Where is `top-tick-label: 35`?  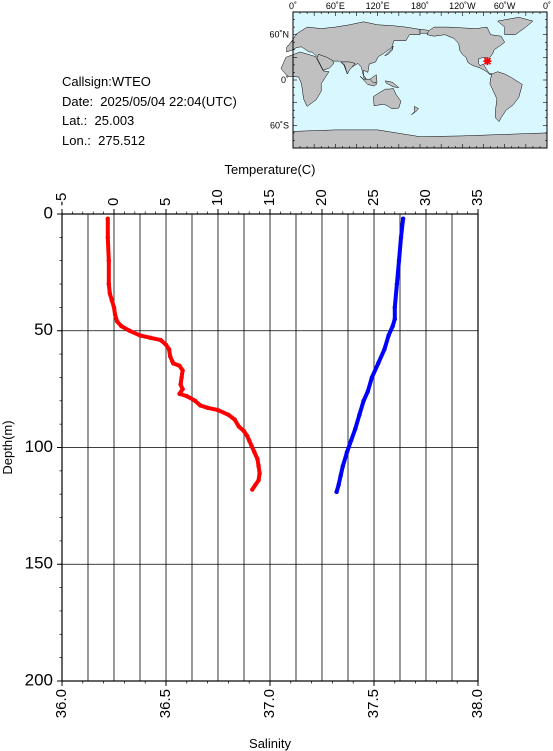
top-tick-label: 35 is located at coordinates (477, 197).